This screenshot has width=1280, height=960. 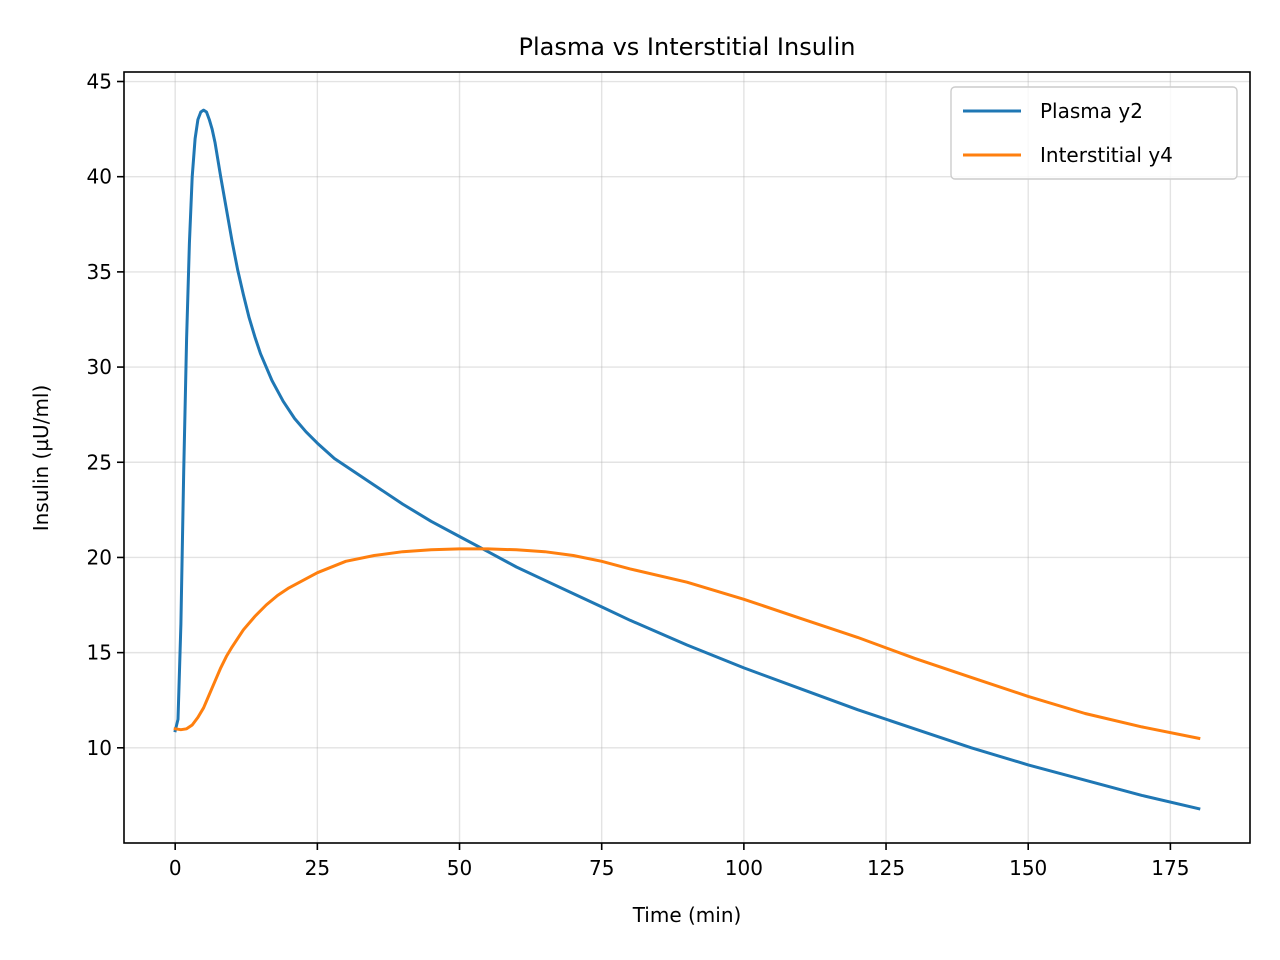 I want to click on y-tick-label: 45, so click(x=99, y=82).